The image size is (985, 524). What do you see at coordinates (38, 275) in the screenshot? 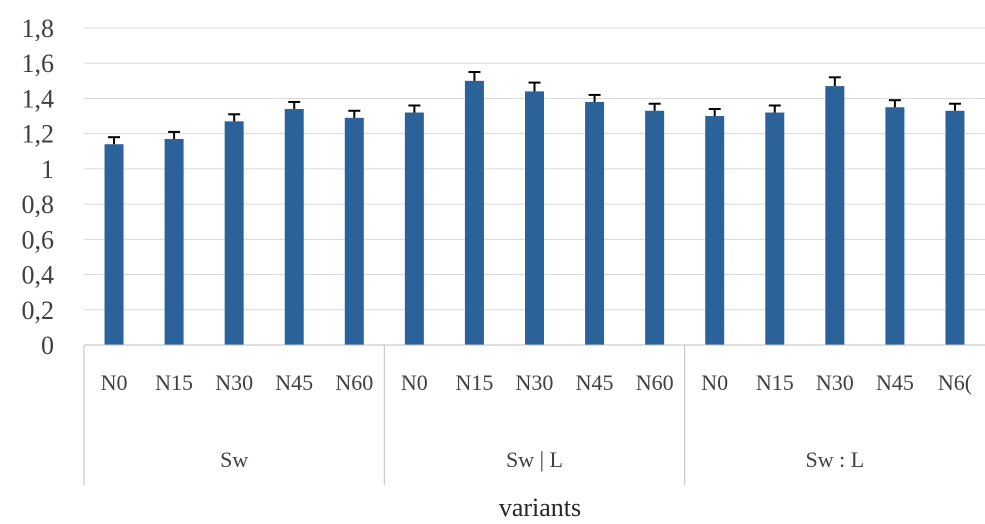
I see `y-tick-label: 0,4` at bounding box center [38, 275].